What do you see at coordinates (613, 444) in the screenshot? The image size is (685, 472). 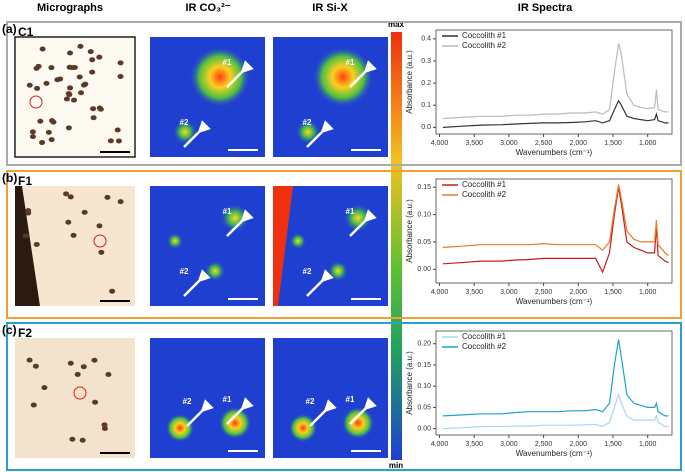 I see `x-tick-label: 1,500` at bounding box center [613, 444].